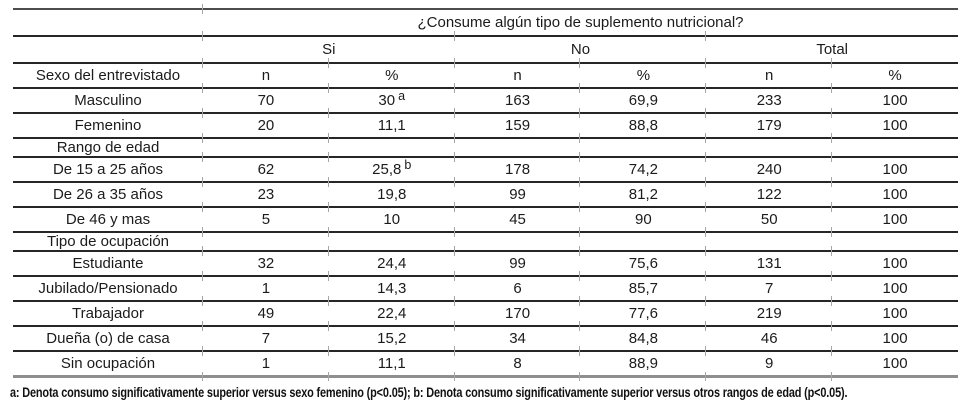 This screenshot has width=969, height=406. I want to click on value-cell: 85,7, so click(642, 285).